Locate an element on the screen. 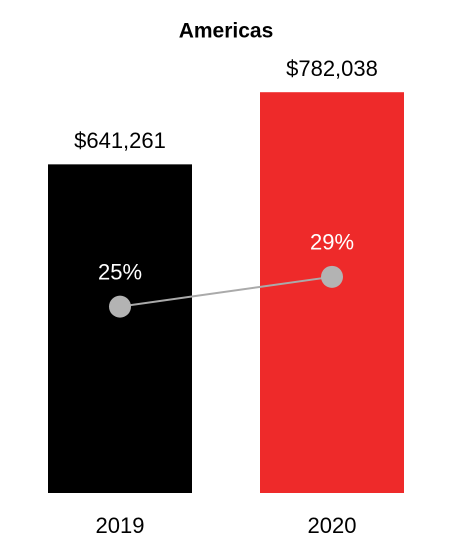 The width and height of the screenshot is (452, 560). bar-value-label: $782,038 is located at coordinates (332, 68).